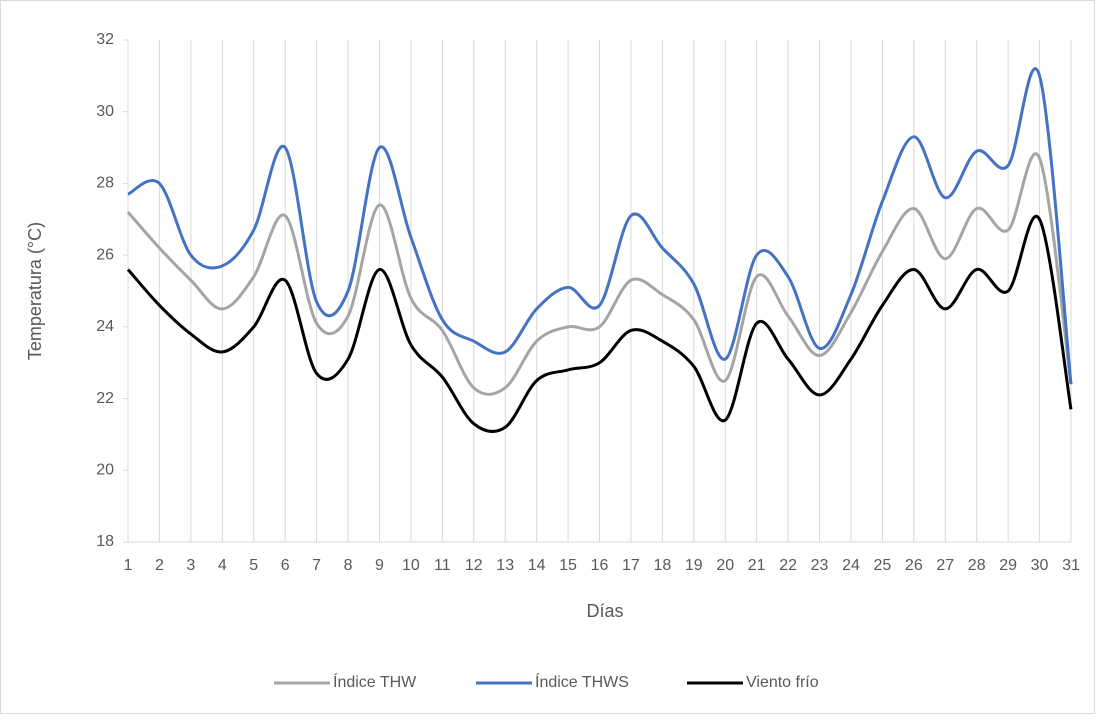 The width and height of the screenshot is (1096, 720). I want to click on legend-label: Viento frío, so click(782, 682).